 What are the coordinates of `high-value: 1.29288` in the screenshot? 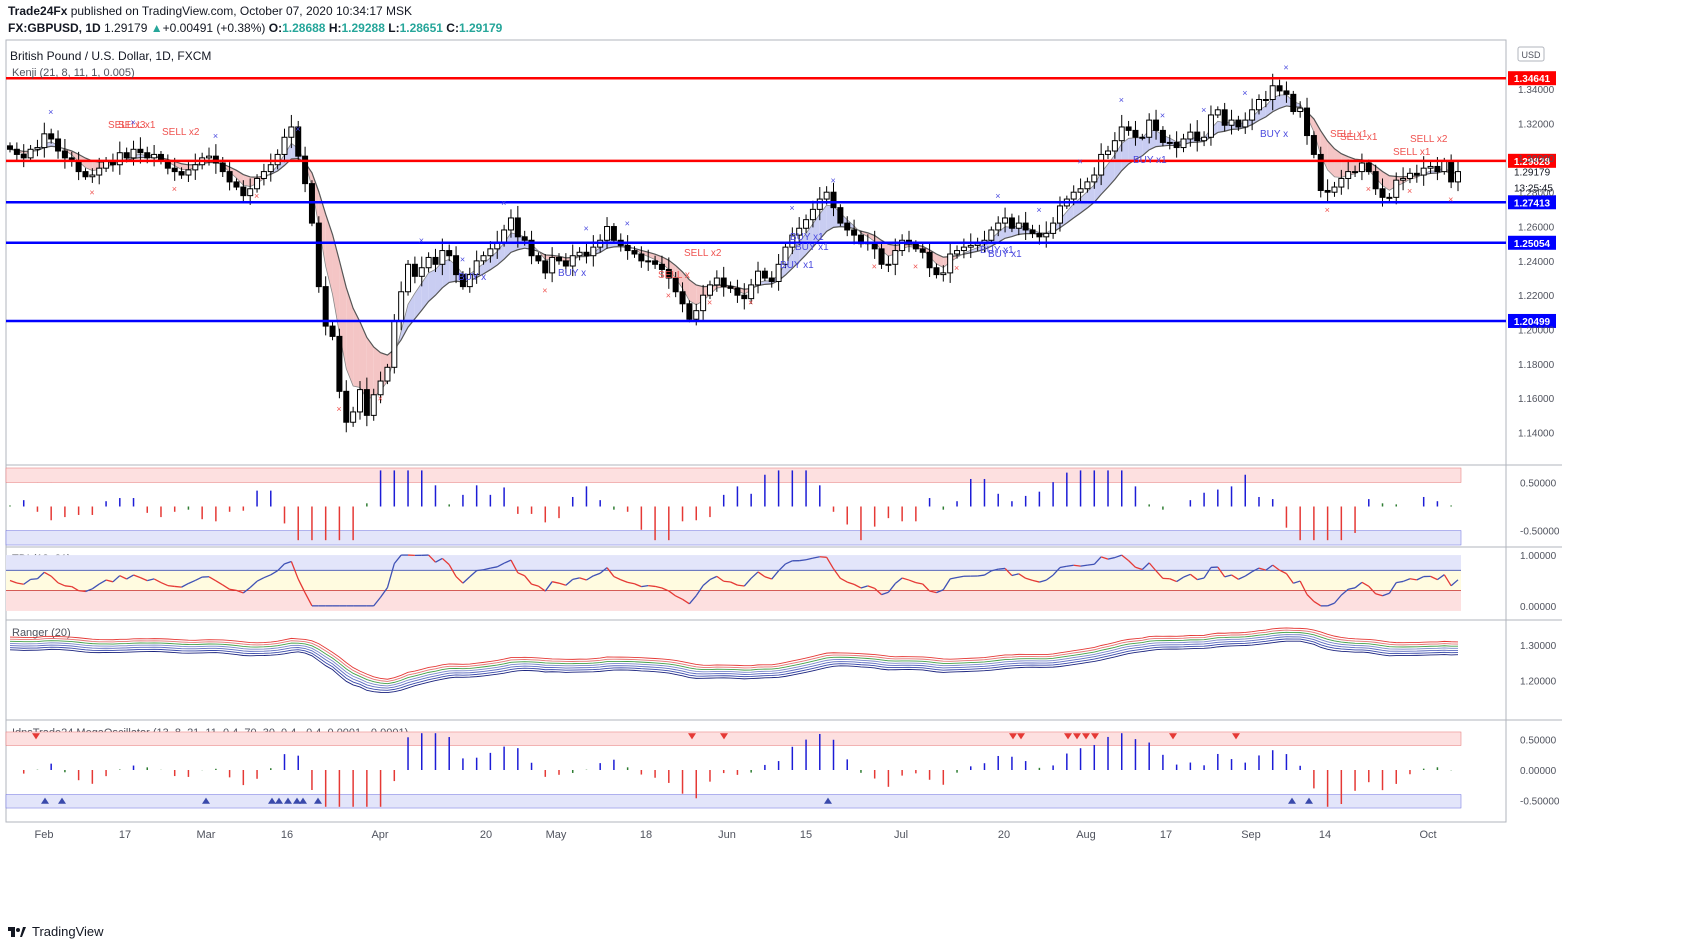 It's located at (363, 28).